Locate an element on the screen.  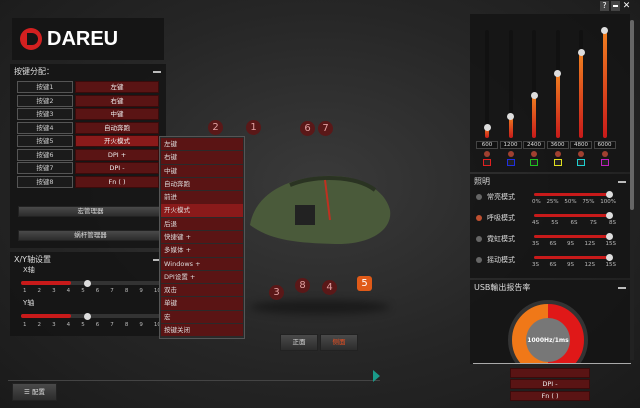
tick-label: 1 is located at coordinates (25, 325).